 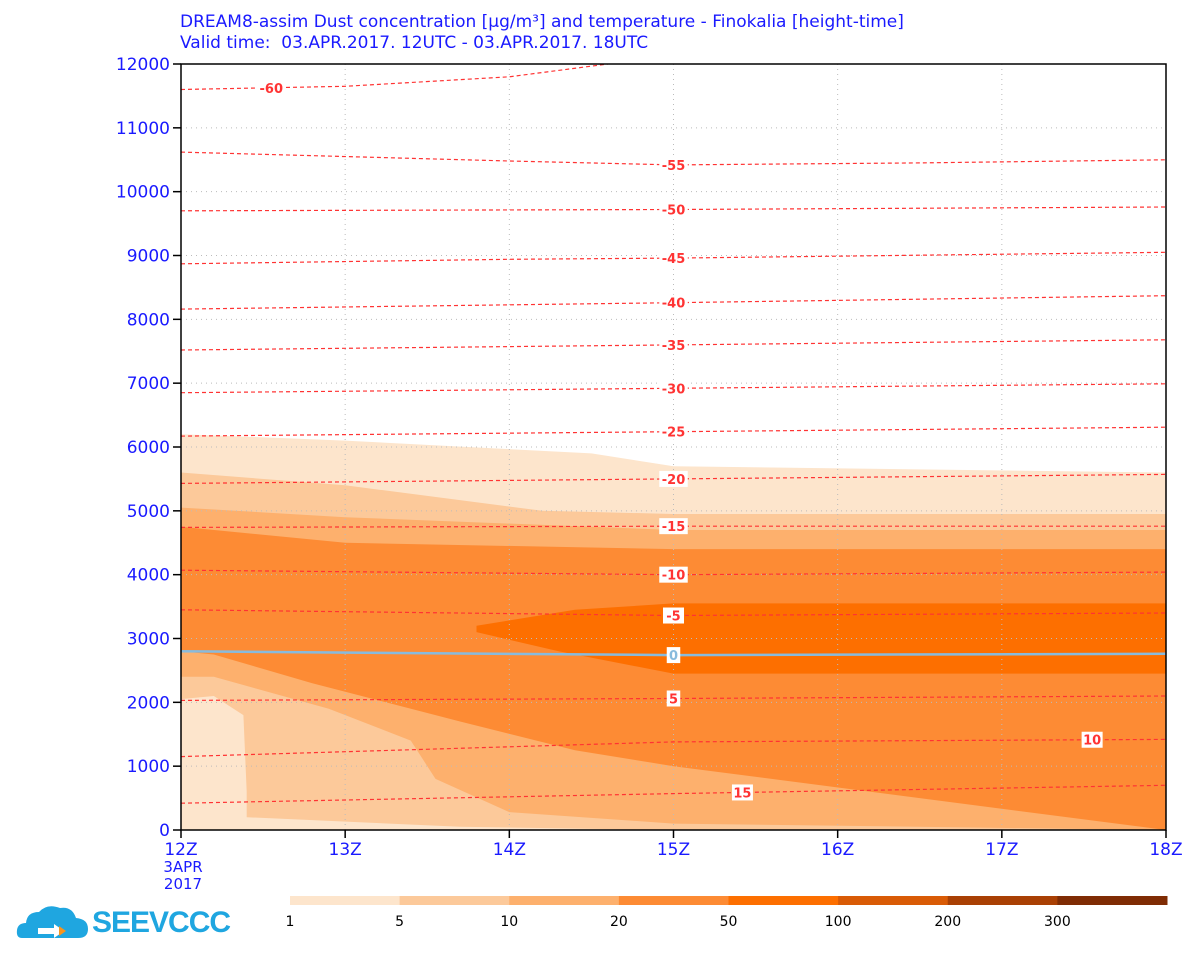 I want to click on isotherm-label: 15, so click(x=742, y=793).